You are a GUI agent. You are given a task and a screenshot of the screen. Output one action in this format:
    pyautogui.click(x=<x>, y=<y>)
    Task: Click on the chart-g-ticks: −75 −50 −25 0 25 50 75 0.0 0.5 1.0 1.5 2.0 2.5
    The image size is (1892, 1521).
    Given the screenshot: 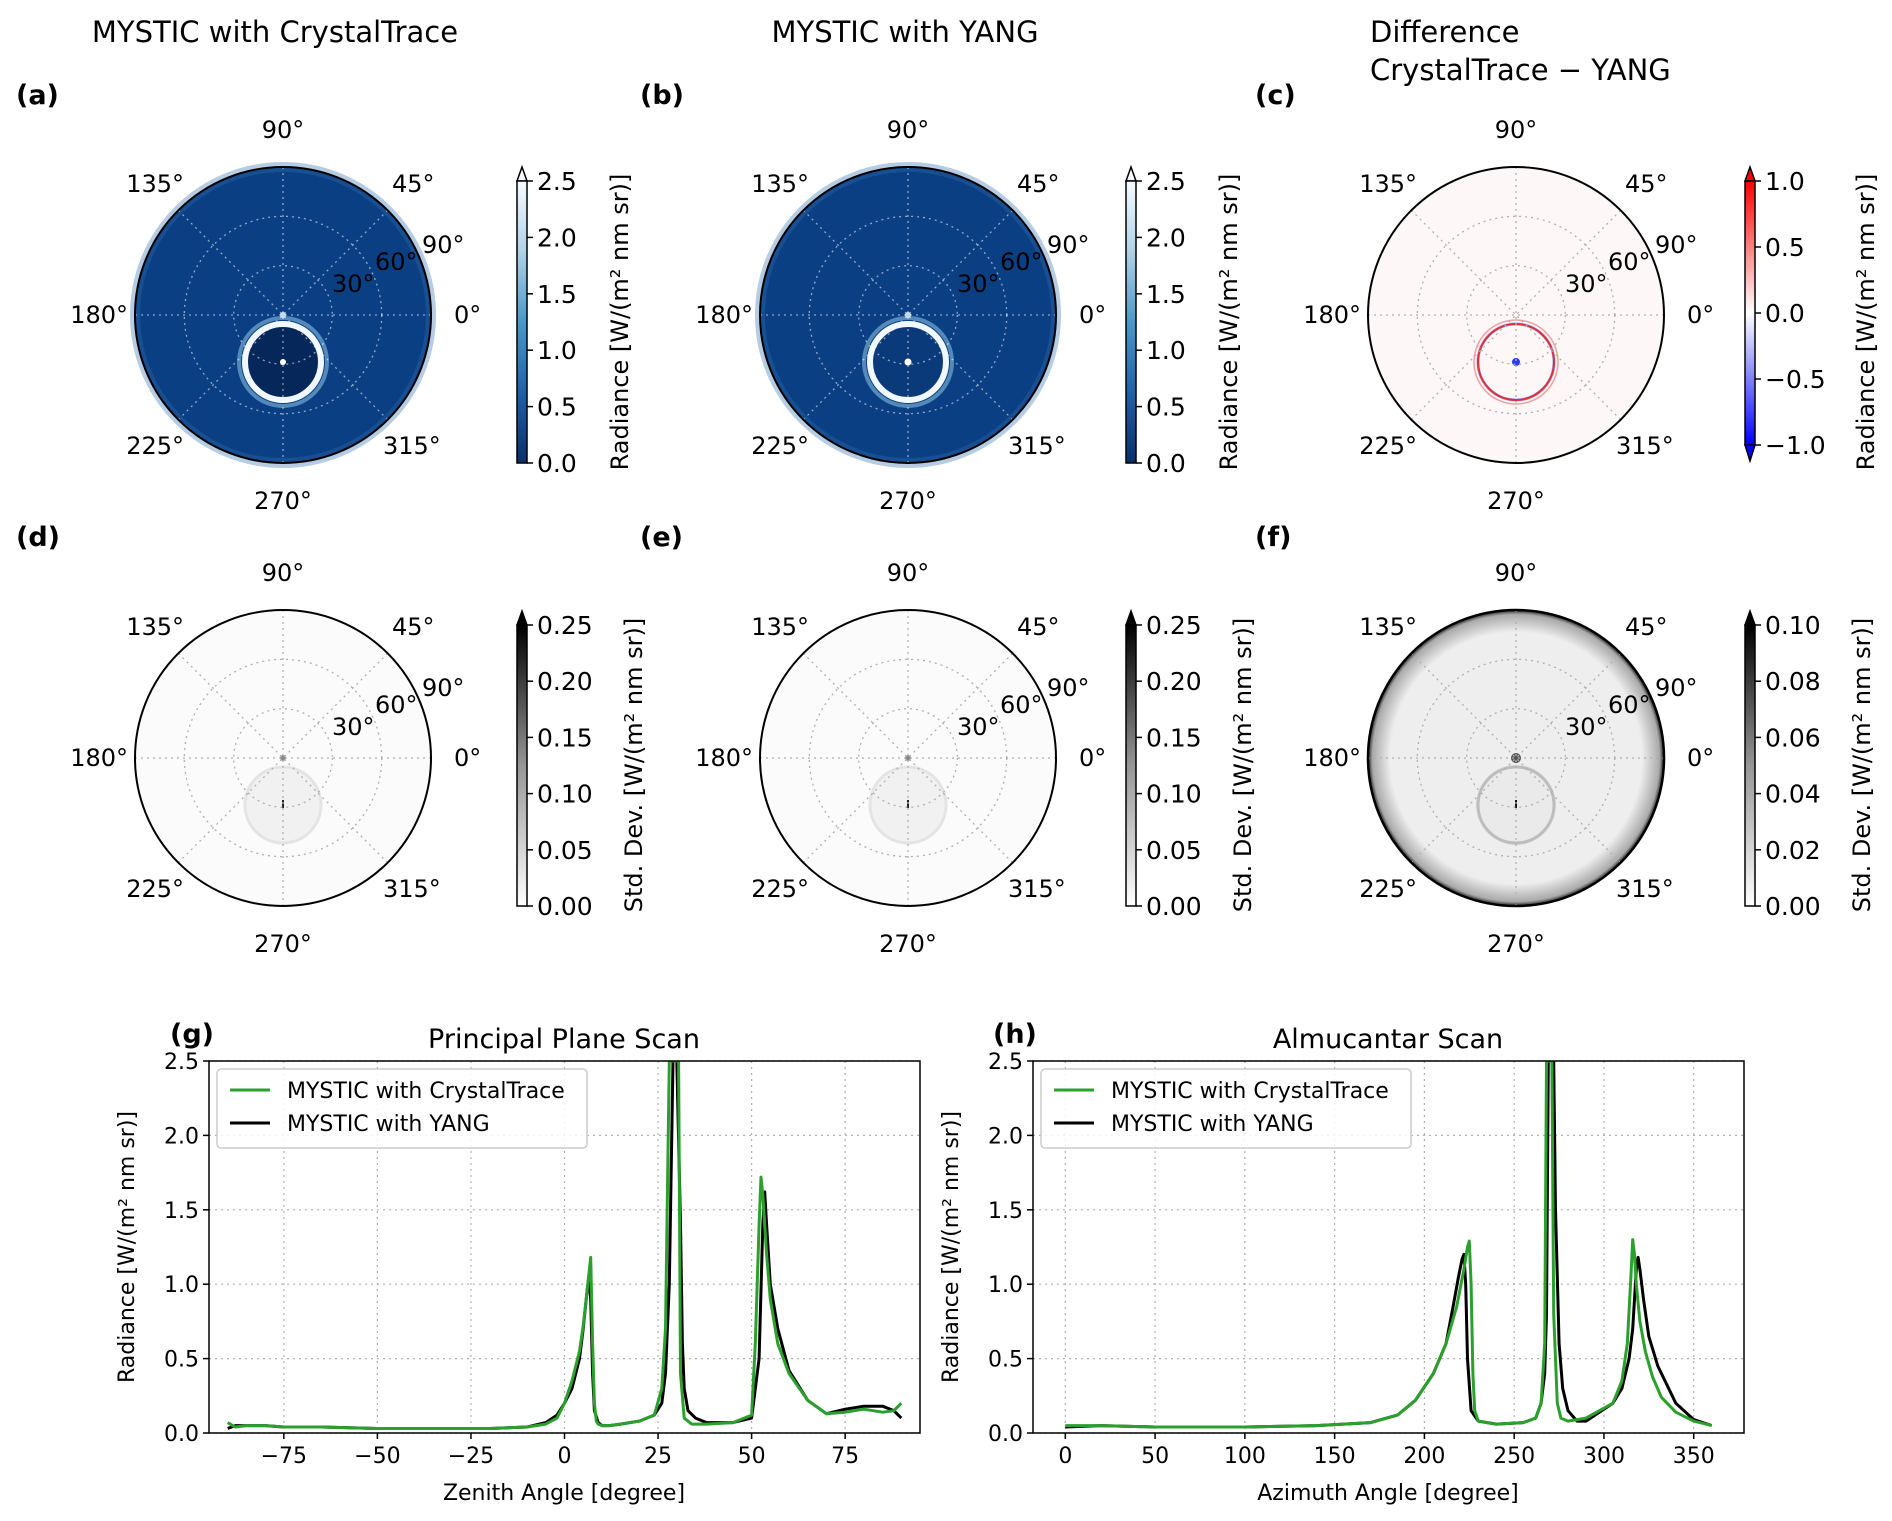 What is the action you would take?
    pyautogui.click(x=511, y=1259)
    